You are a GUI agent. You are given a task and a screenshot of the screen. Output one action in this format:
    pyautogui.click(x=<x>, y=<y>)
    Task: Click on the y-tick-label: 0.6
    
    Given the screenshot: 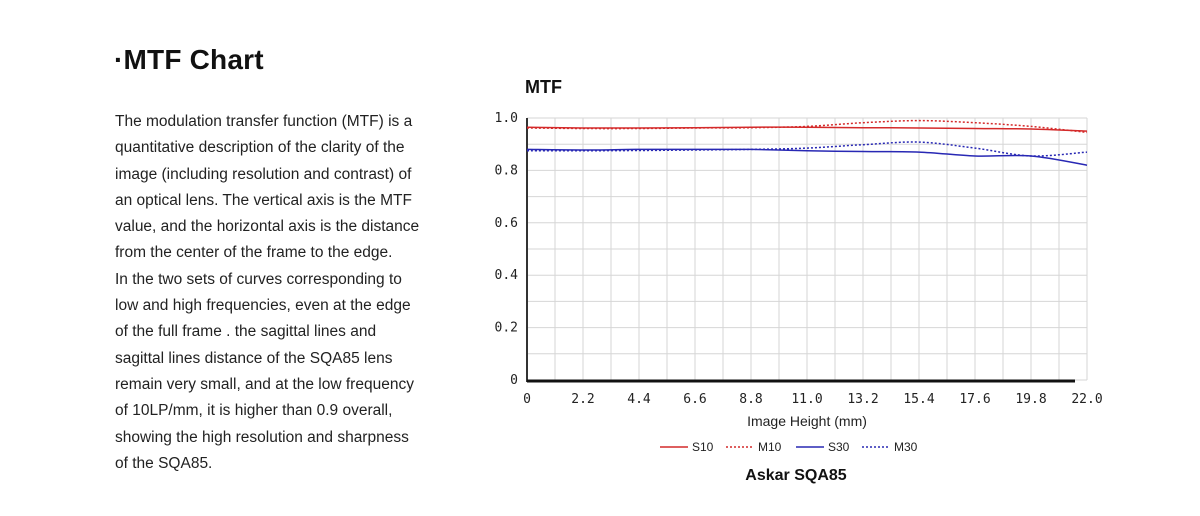 What is the action you would take?
    pyautogui.click(x=506, y=223)
    